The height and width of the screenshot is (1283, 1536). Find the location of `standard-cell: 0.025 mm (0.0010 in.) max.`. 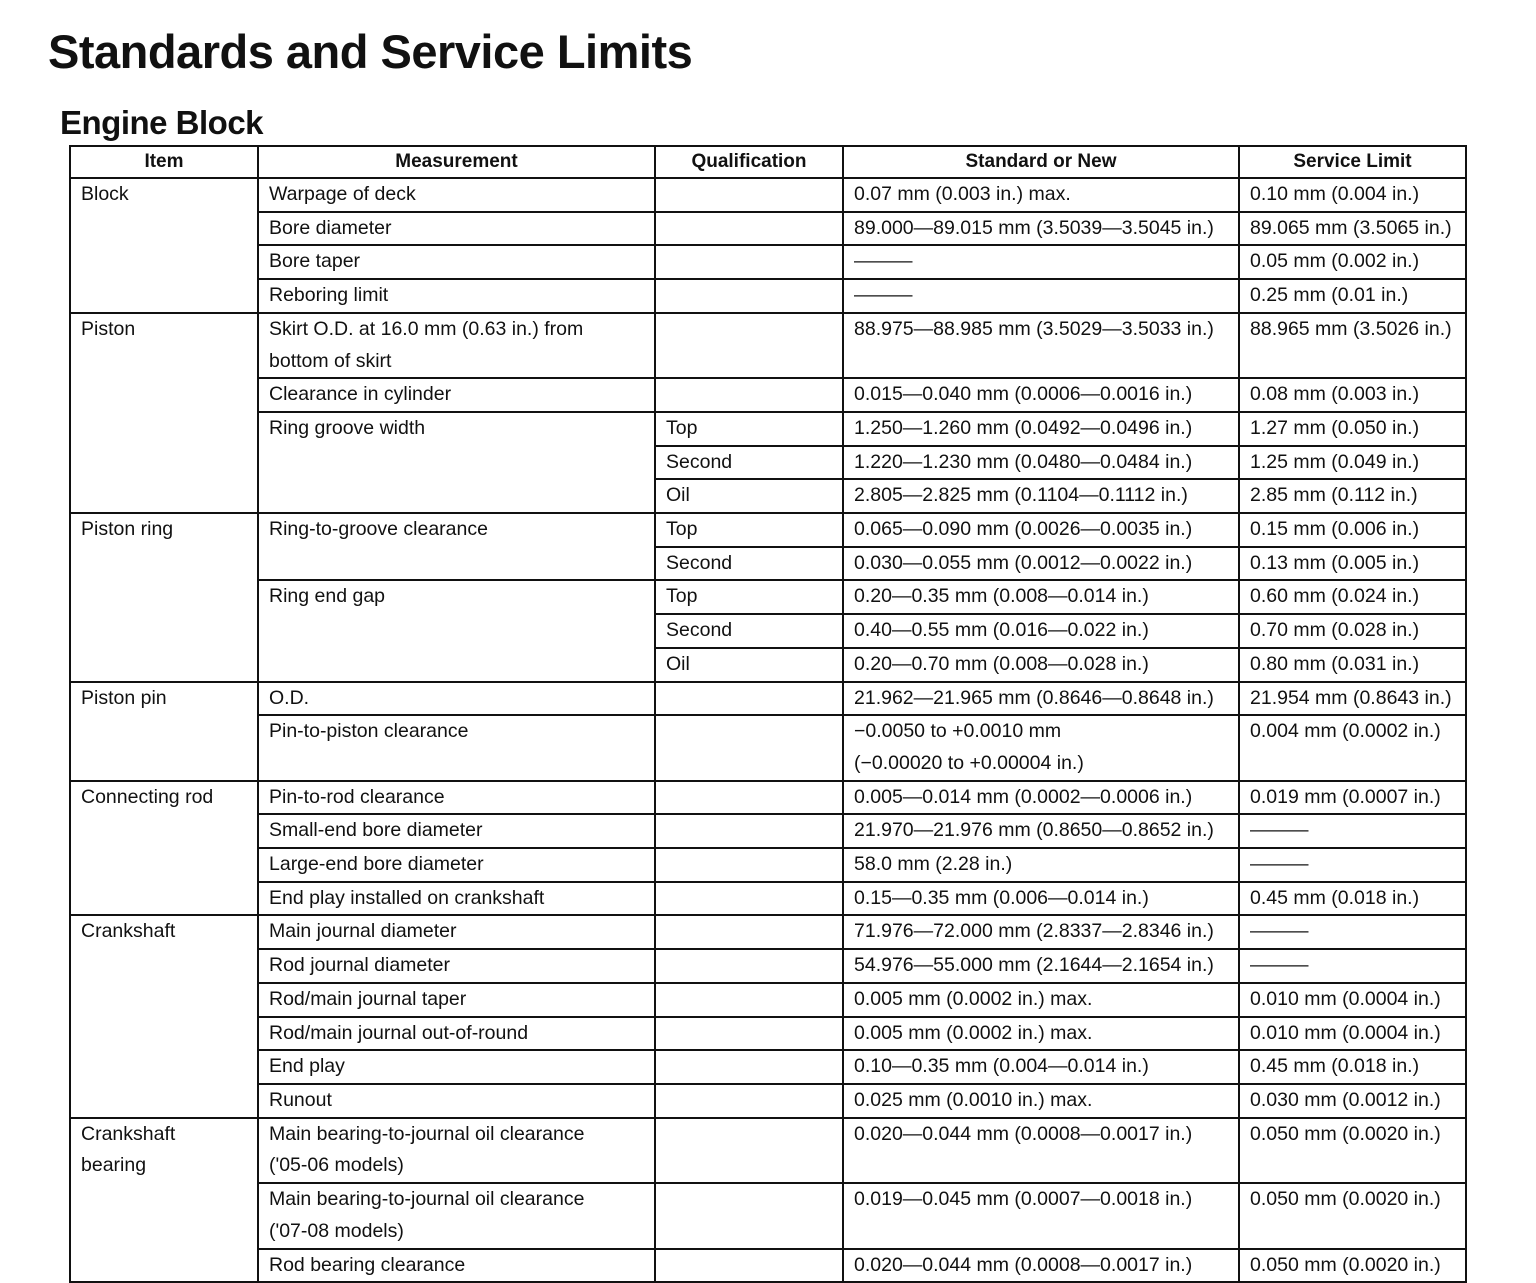

standard-cell: 0.025 mm (0.0010 in.) max. is located at coordinates (1041, 1100).